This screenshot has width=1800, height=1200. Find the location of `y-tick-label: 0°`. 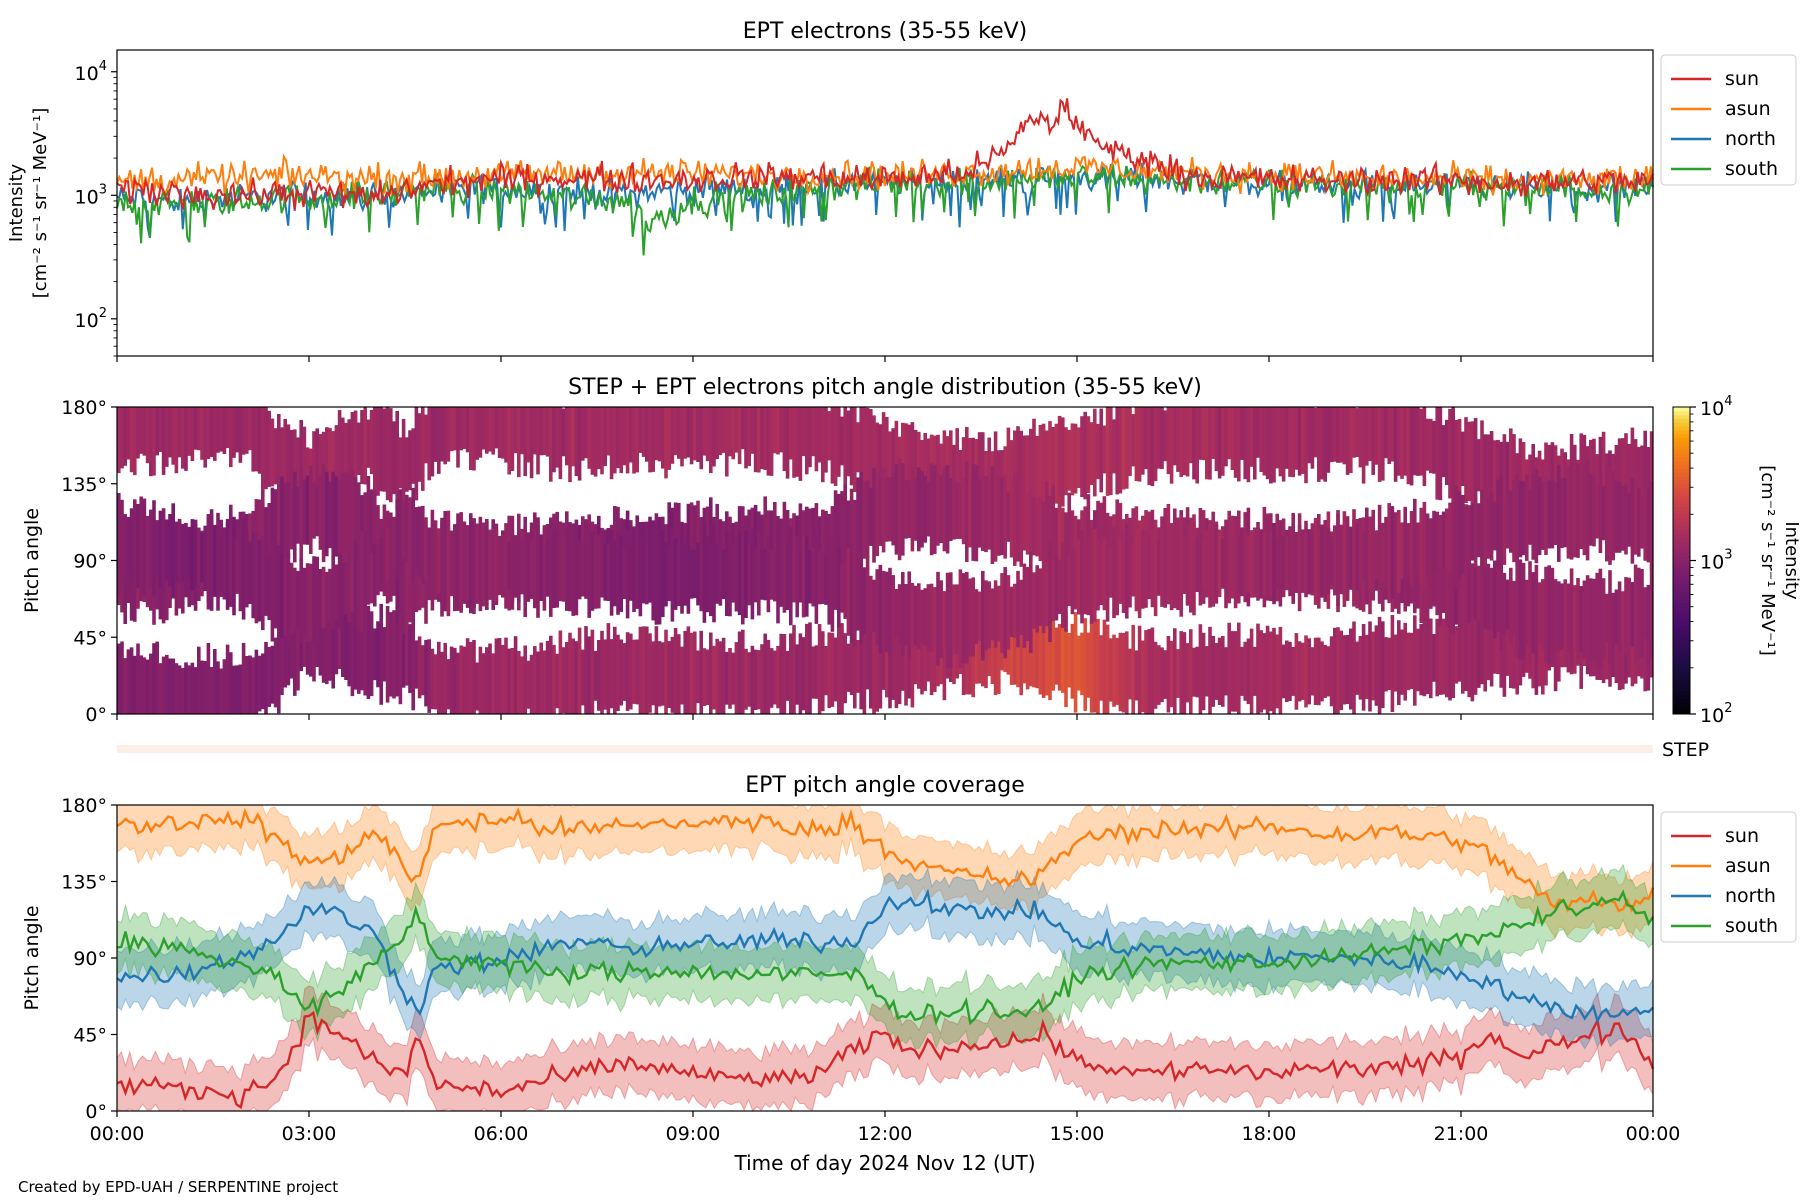

y-tick-label: 0° is located at coordinates (96, 715).